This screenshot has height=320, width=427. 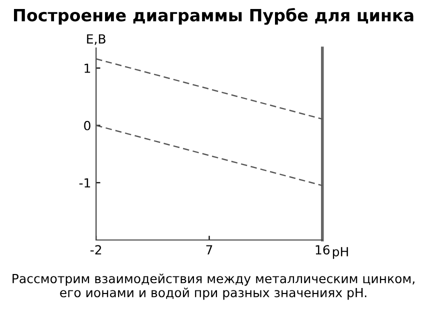 I want to click on y-axis-title: E,B, so click(x=96, y=39).